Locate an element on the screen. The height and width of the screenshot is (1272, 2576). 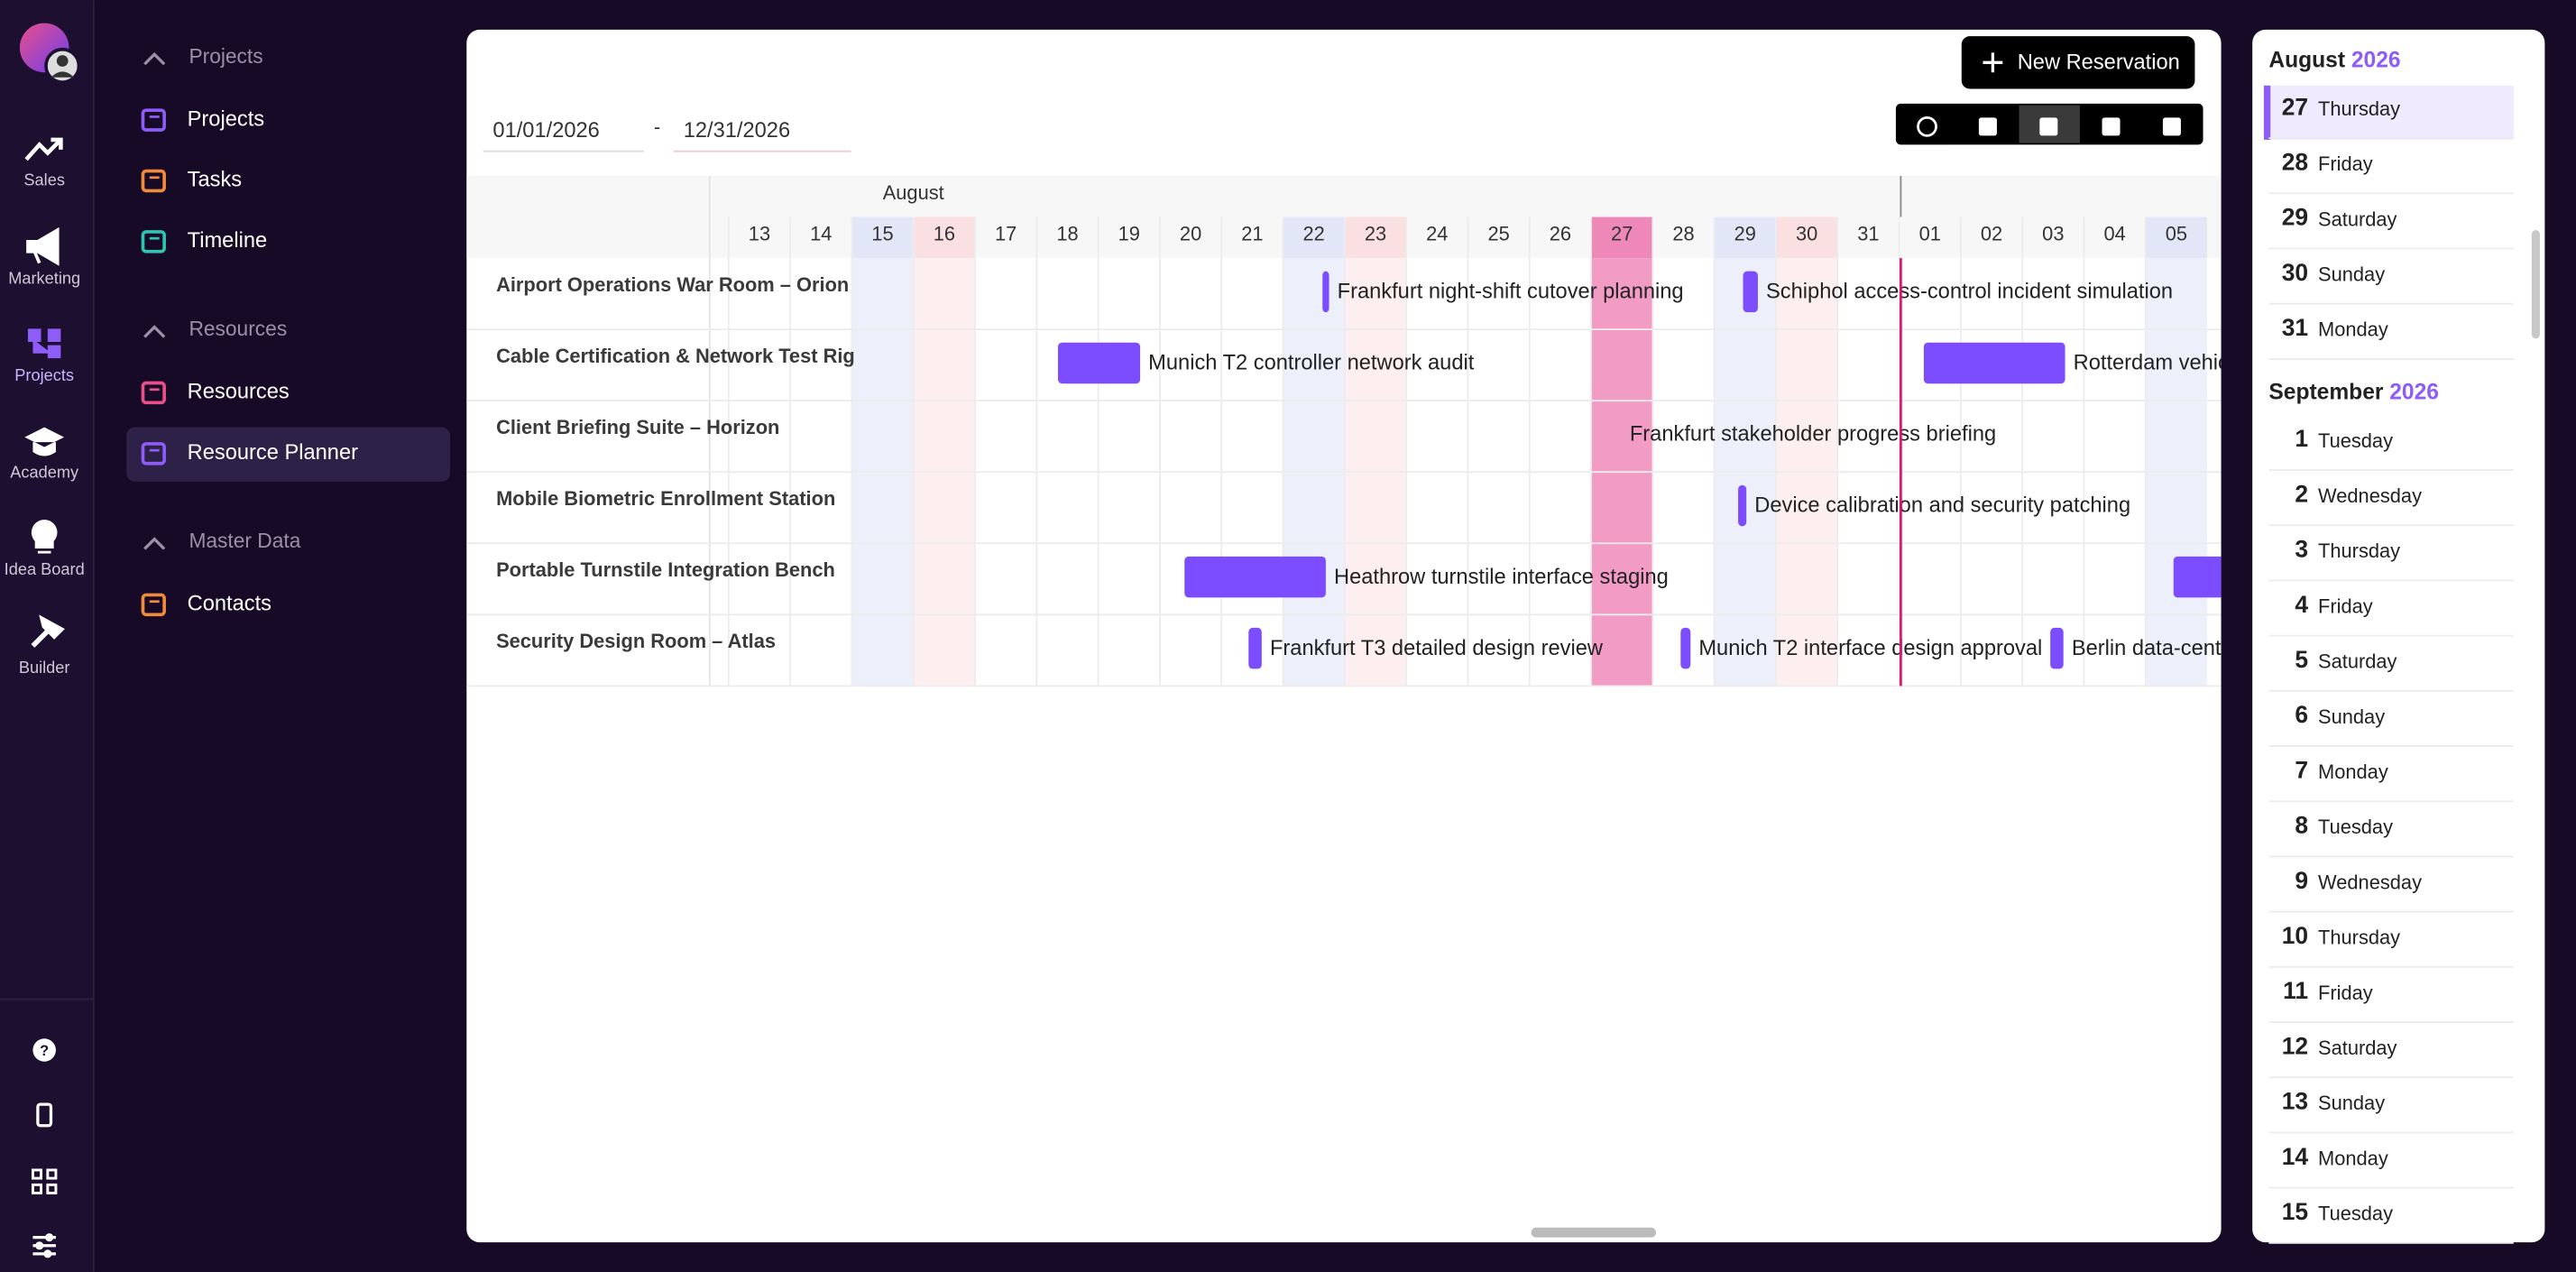
day-label: 22 is located at coordinates (1314, 233).